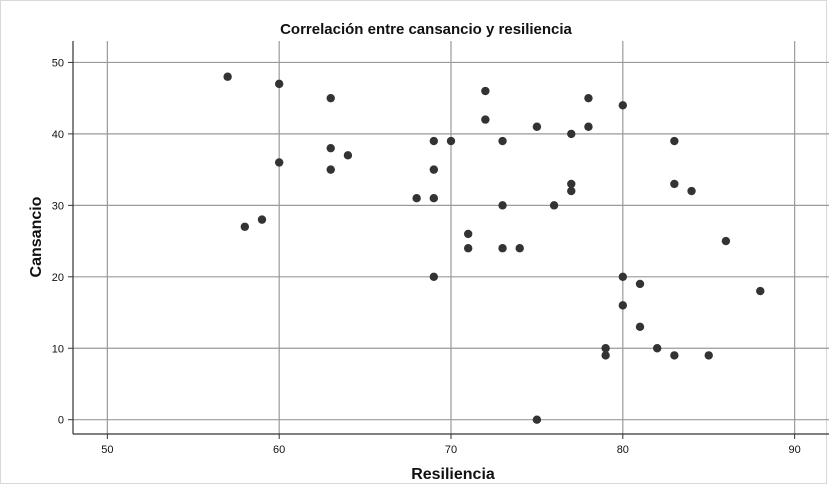 This screenshot has width=829, height=487. Describe the element at coordinates (453, 474) in the screenshot. I see `x-axis-title: Resiliencia` at that location.